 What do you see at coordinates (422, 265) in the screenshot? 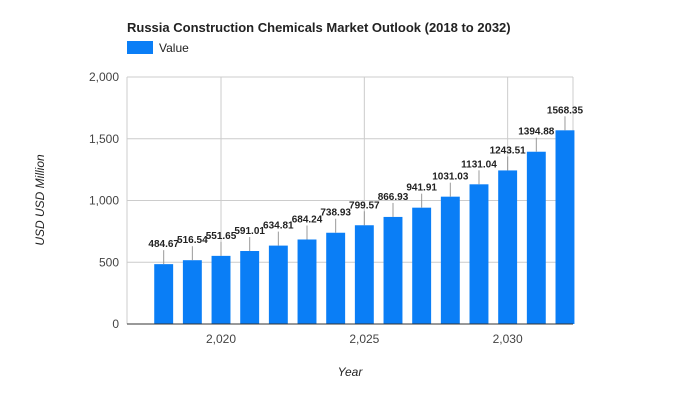
I see `bar-2027` at bounding box center [422, 265].